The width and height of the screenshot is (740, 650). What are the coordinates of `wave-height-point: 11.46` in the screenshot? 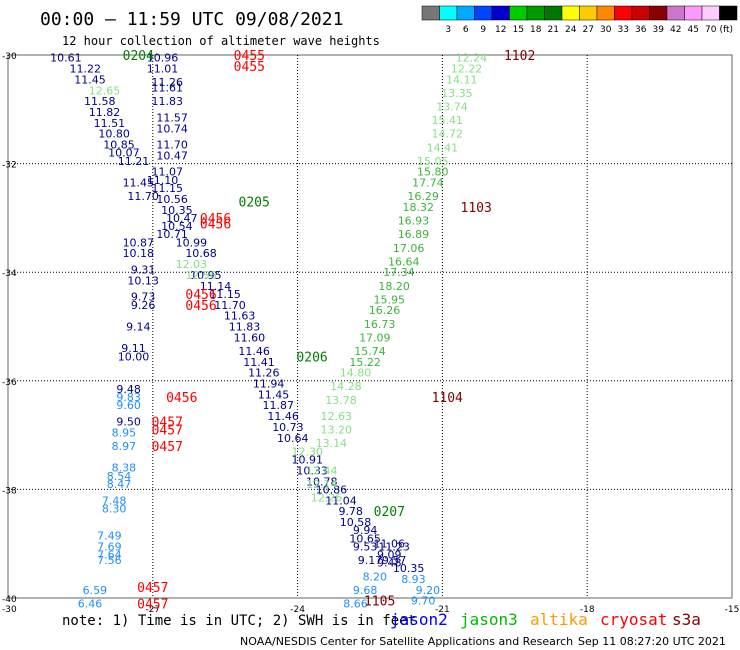 It's located at (283, 416).